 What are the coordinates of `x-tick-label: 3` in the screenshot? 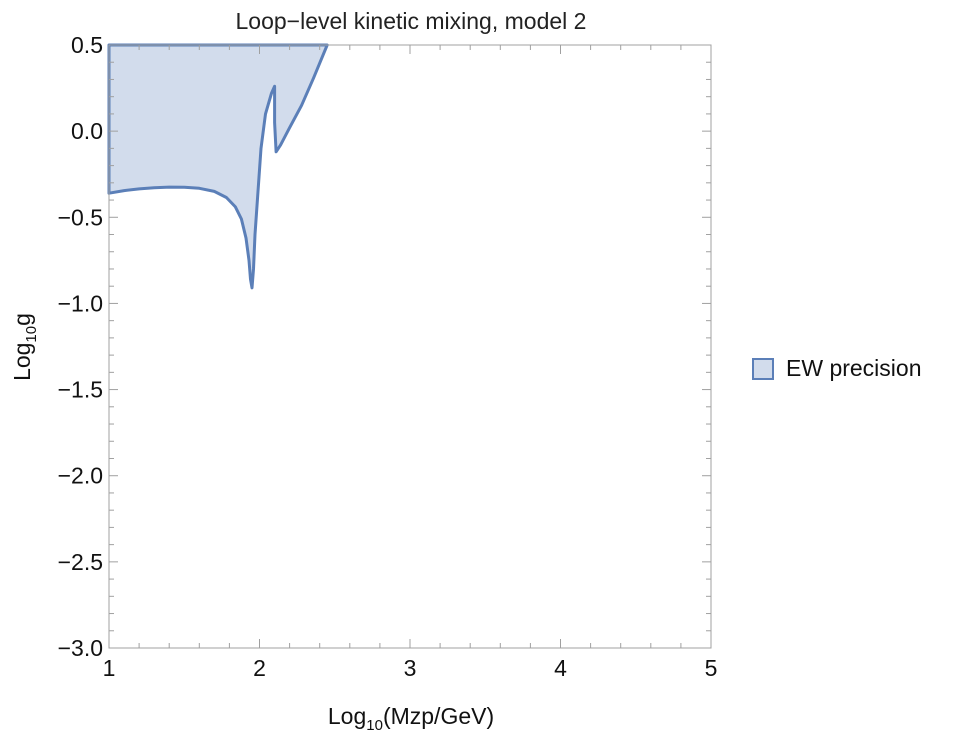 It's located at (410, 668).